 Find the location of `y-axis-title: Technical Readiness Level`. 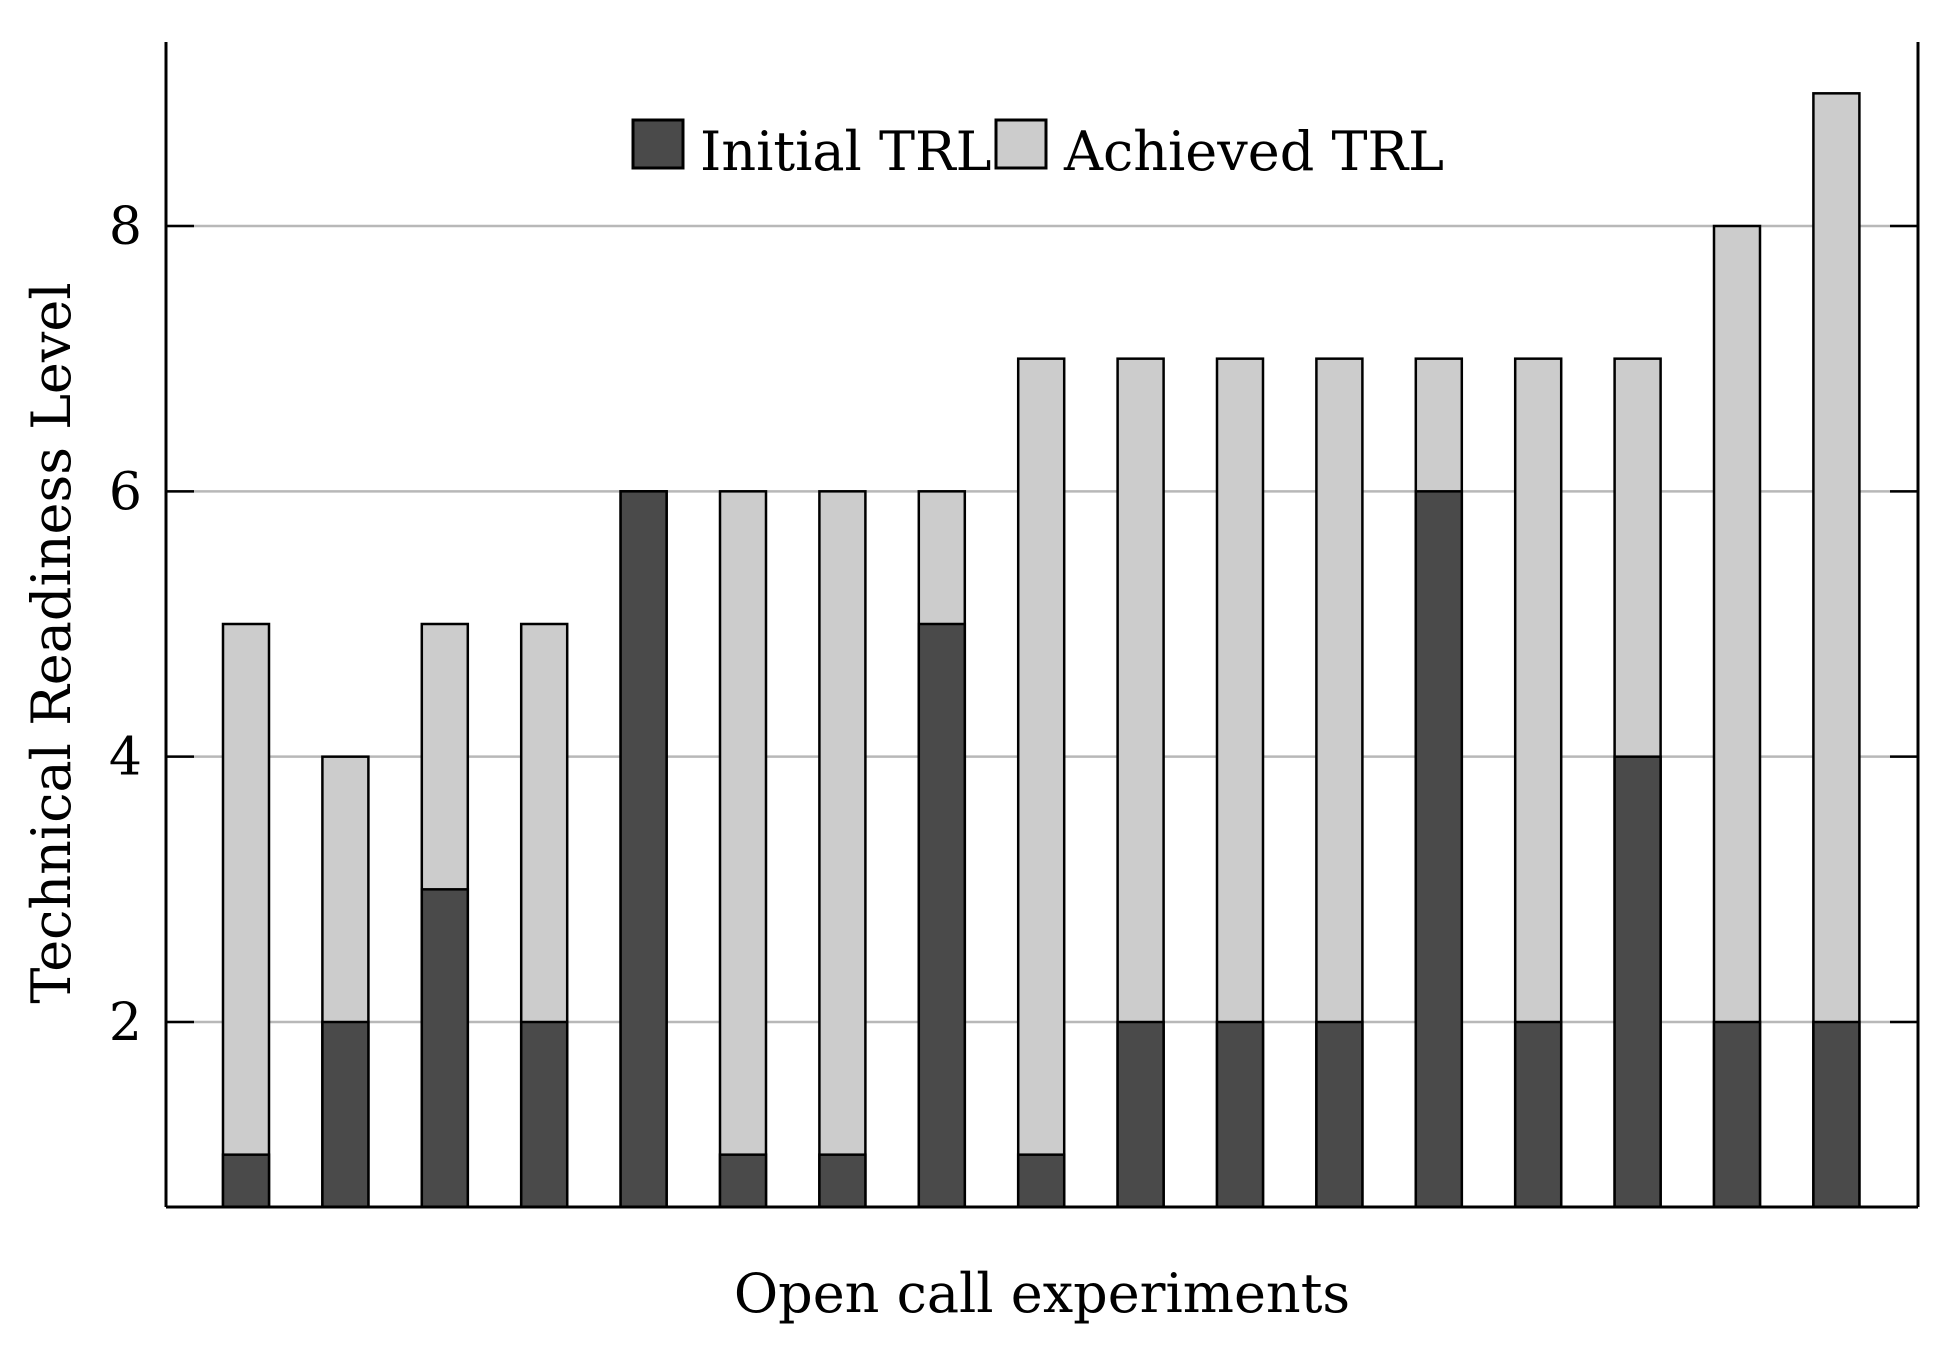

y-axis-title: Technical Readiness Level is located at coordinates (51, 642).